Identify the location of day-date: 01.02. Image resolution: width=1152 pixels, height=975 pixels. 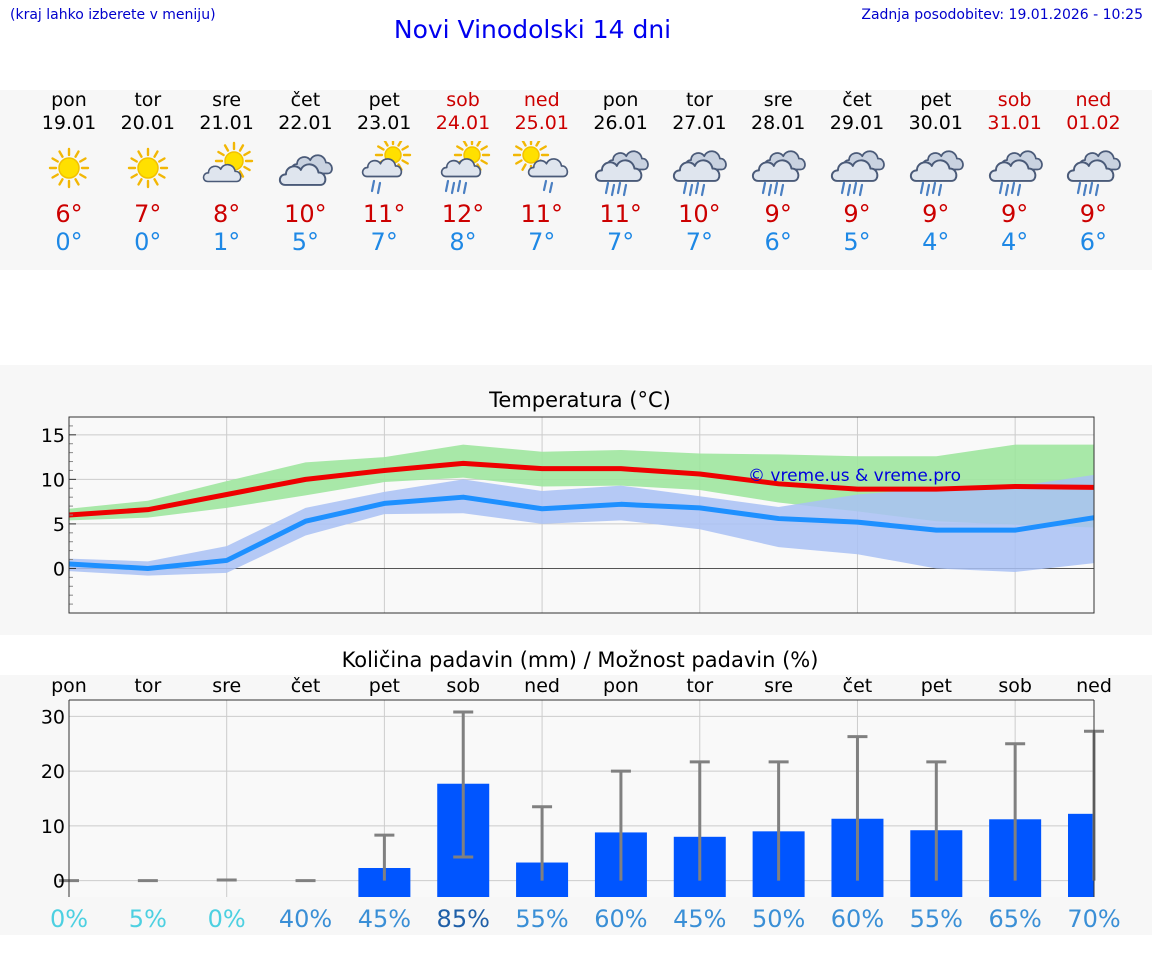
(1093, 123).